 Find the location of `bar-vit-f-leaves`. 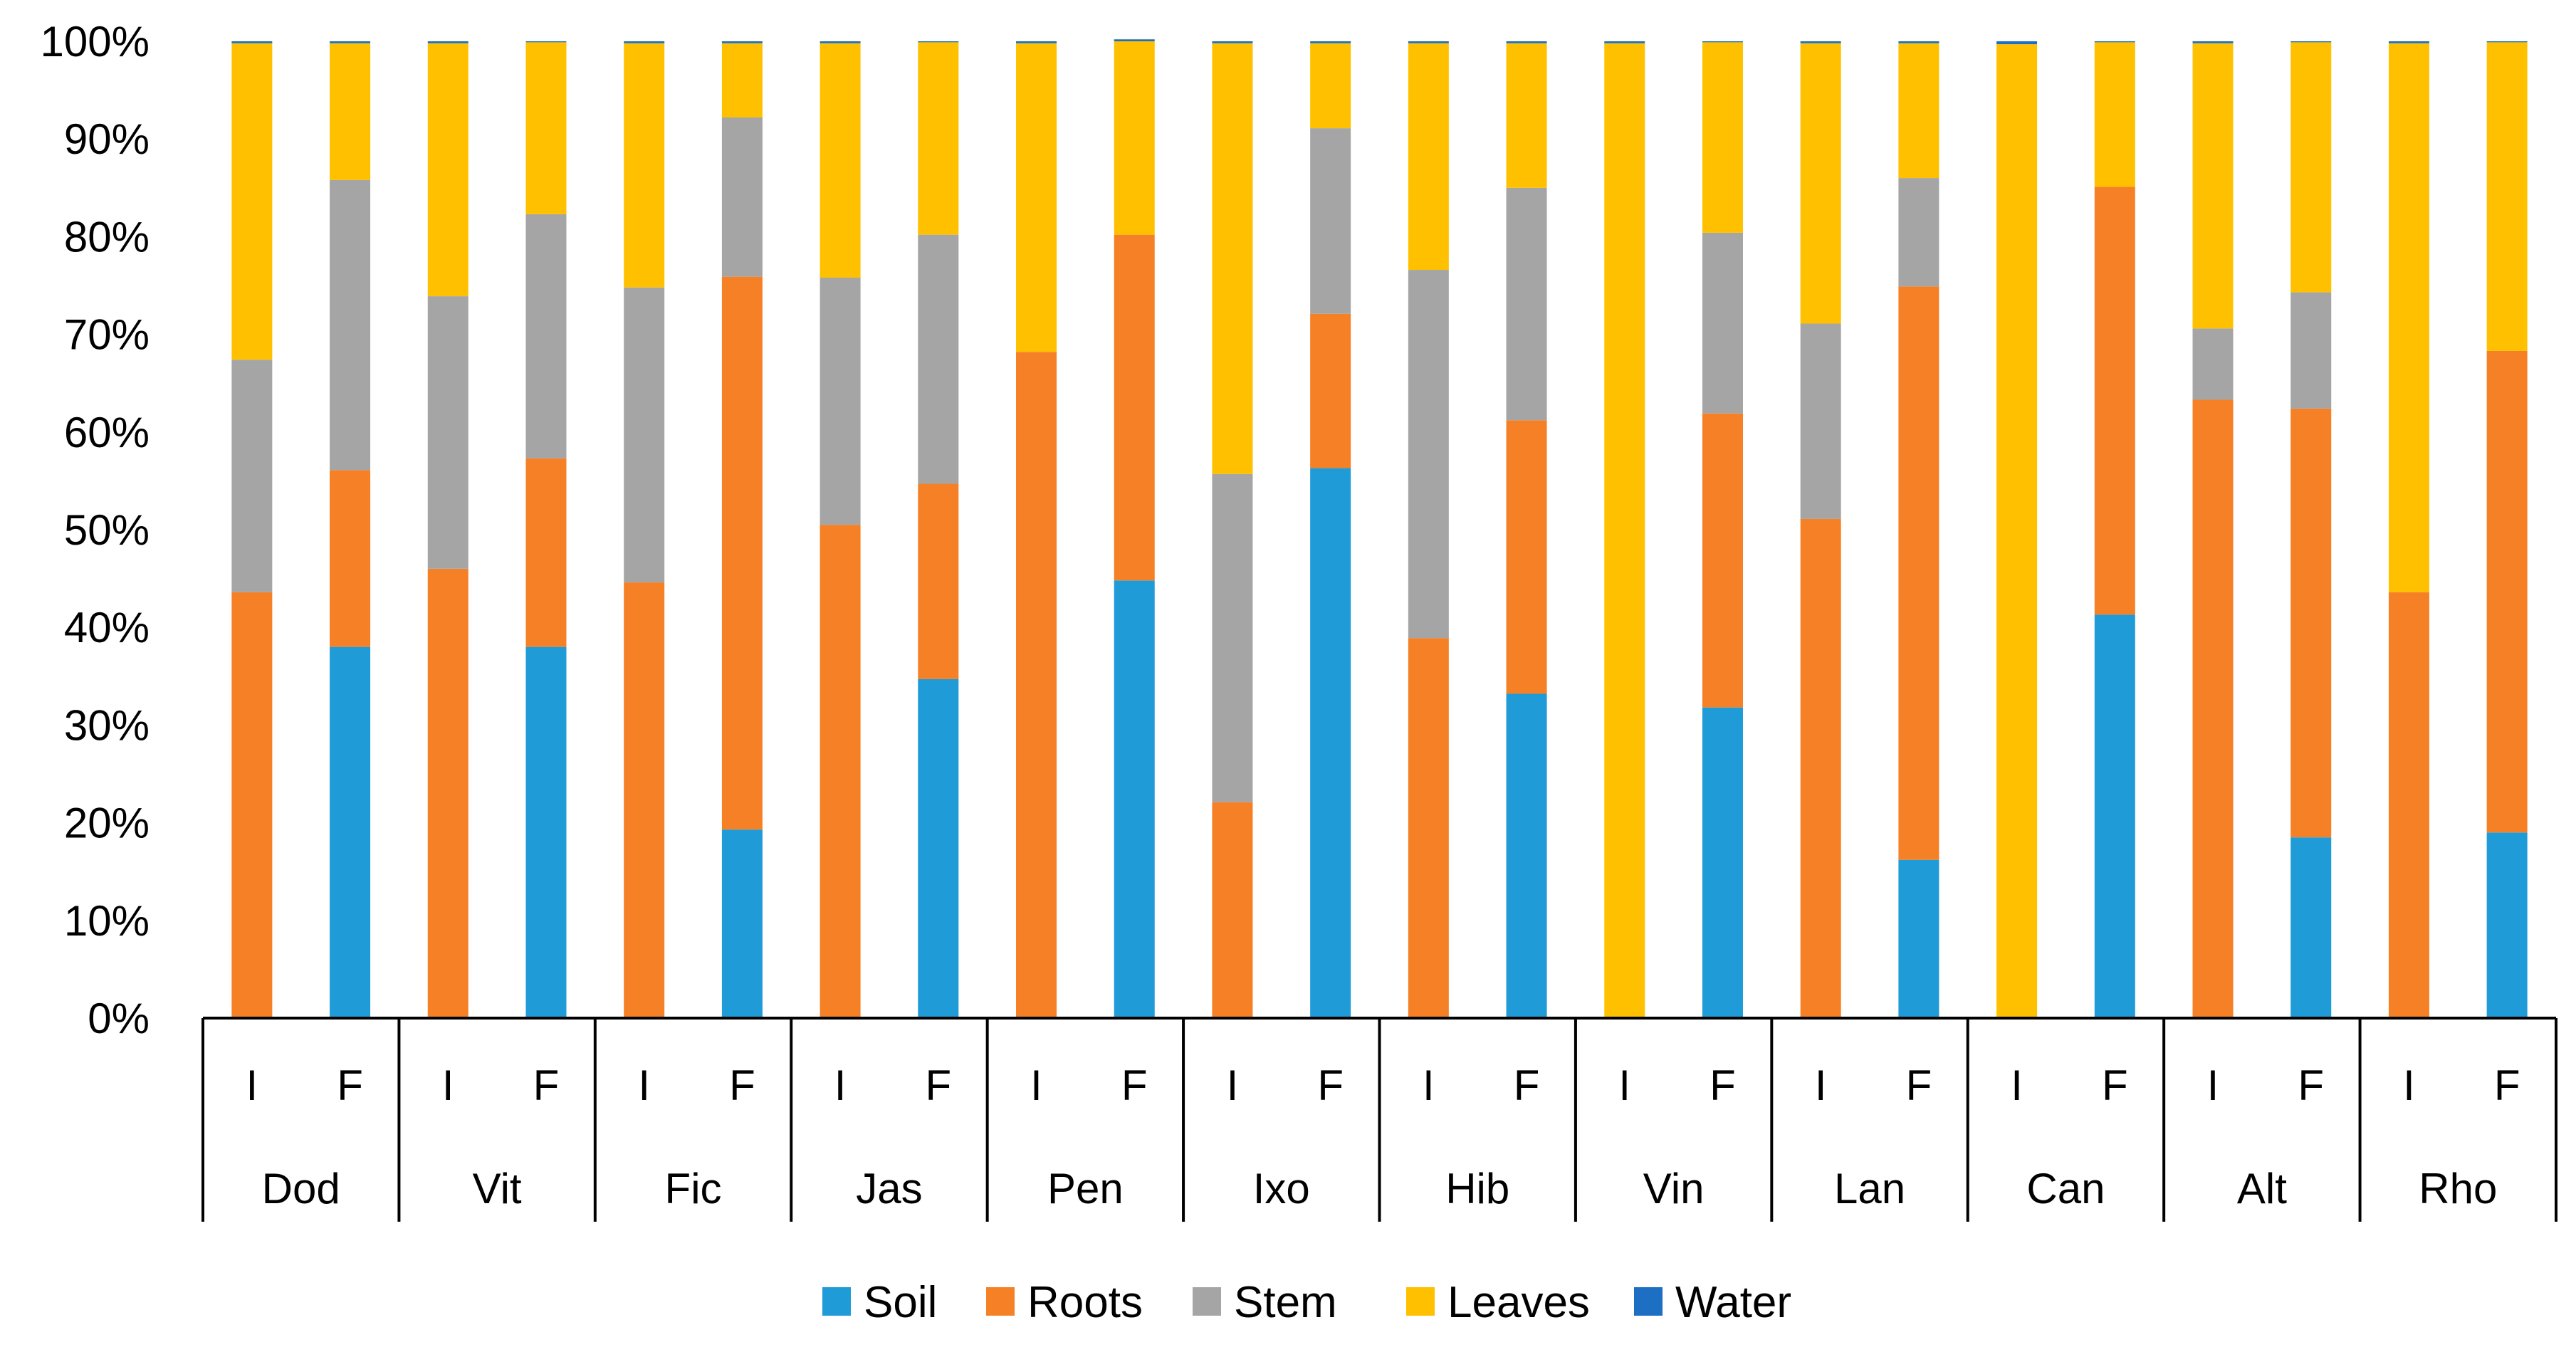

bar-vit-f-leaves is located at coordinates (546, 128).